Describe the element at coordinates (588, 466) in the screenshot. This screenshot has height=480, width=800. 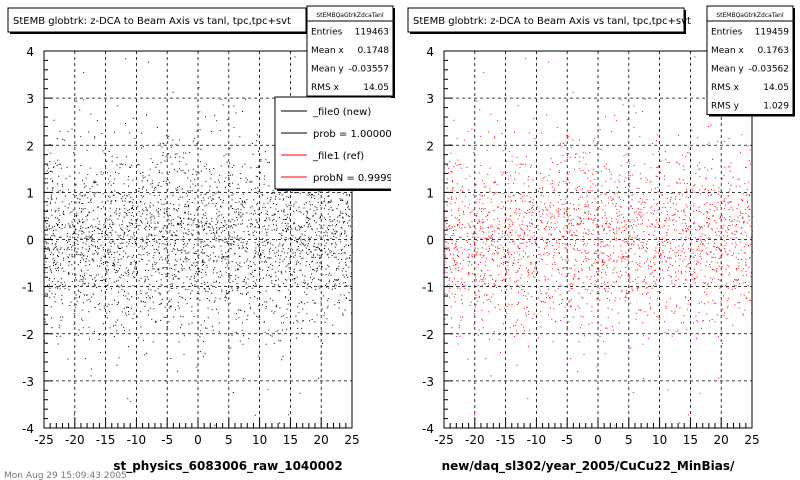
I see `x-axis-label: new/daq_sl302/year_2005/CuCu22_MinBias/` at that location.